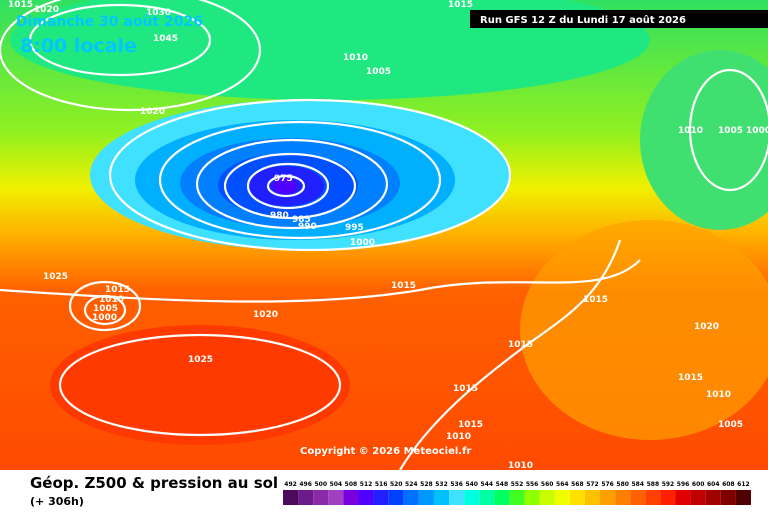 Image resolution: width=768 pixels, height=512 pixels. Describe the element at coordinates (354, 228) in the screenshot. I see `isobar-label: 995` at that location.